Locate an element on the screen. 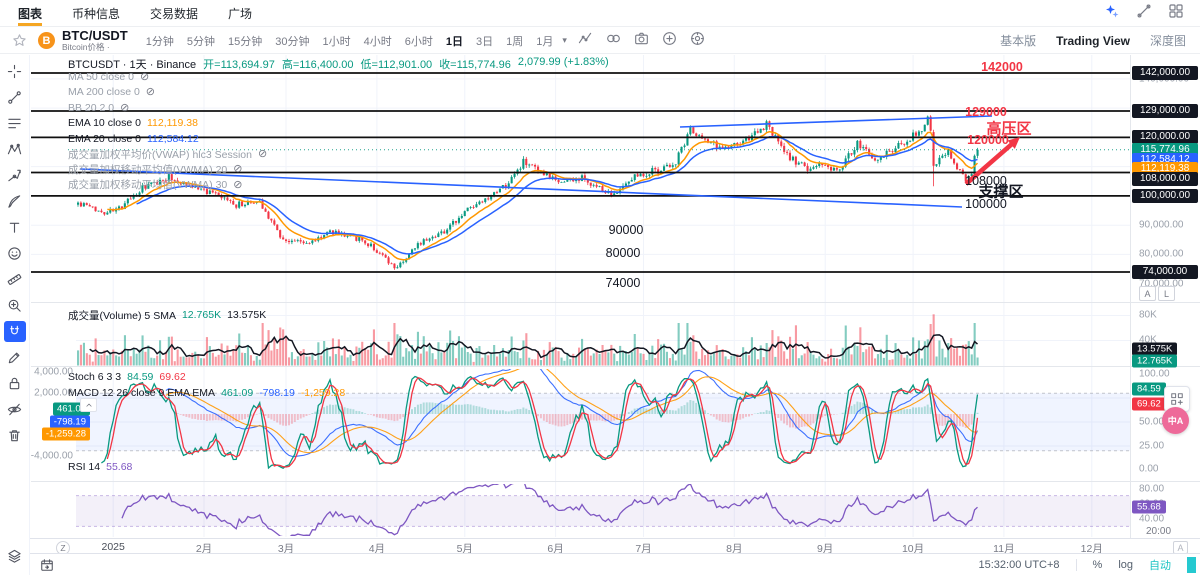 This screenshot has height=575, width=1200. month-label-12月: 12月 is located at coordinates (1091, 549).